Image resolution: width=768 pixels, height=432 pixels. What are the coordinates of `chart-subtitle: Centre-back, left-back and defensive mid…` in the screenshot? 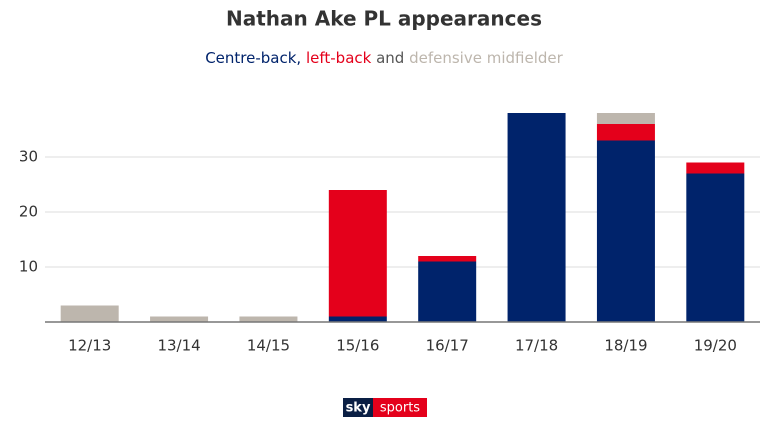 It's located at (384, 58).